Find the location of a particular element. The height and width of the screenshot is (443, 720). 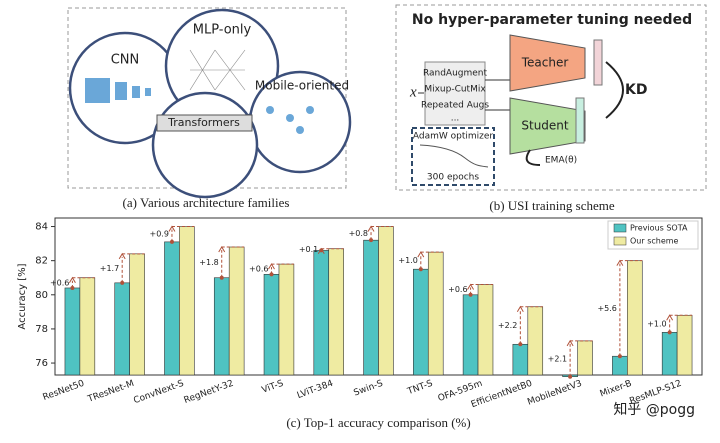

delta-label: +0.8 is located at coordinates (358, 233).